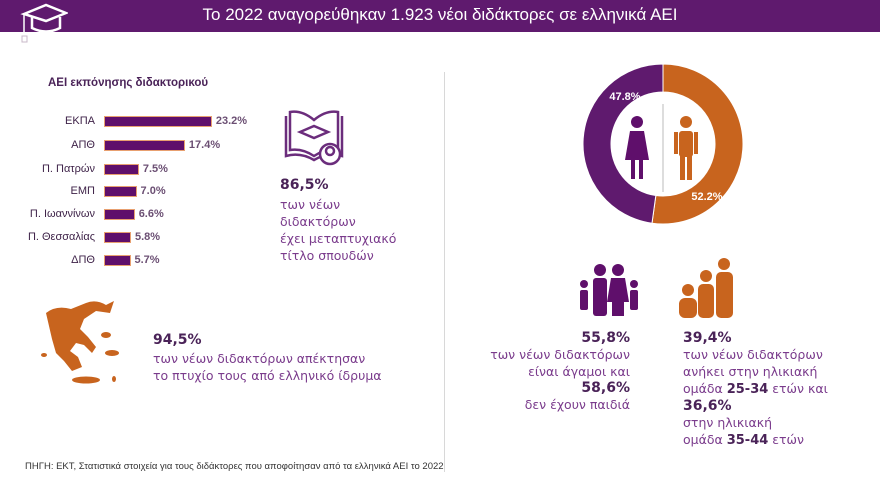 Image resolution: width=880 pixels, height=495 pixels. Describe the element at coordinates (706, 197) in the screenshot. I see `donut-label: 52.2%` at that location.